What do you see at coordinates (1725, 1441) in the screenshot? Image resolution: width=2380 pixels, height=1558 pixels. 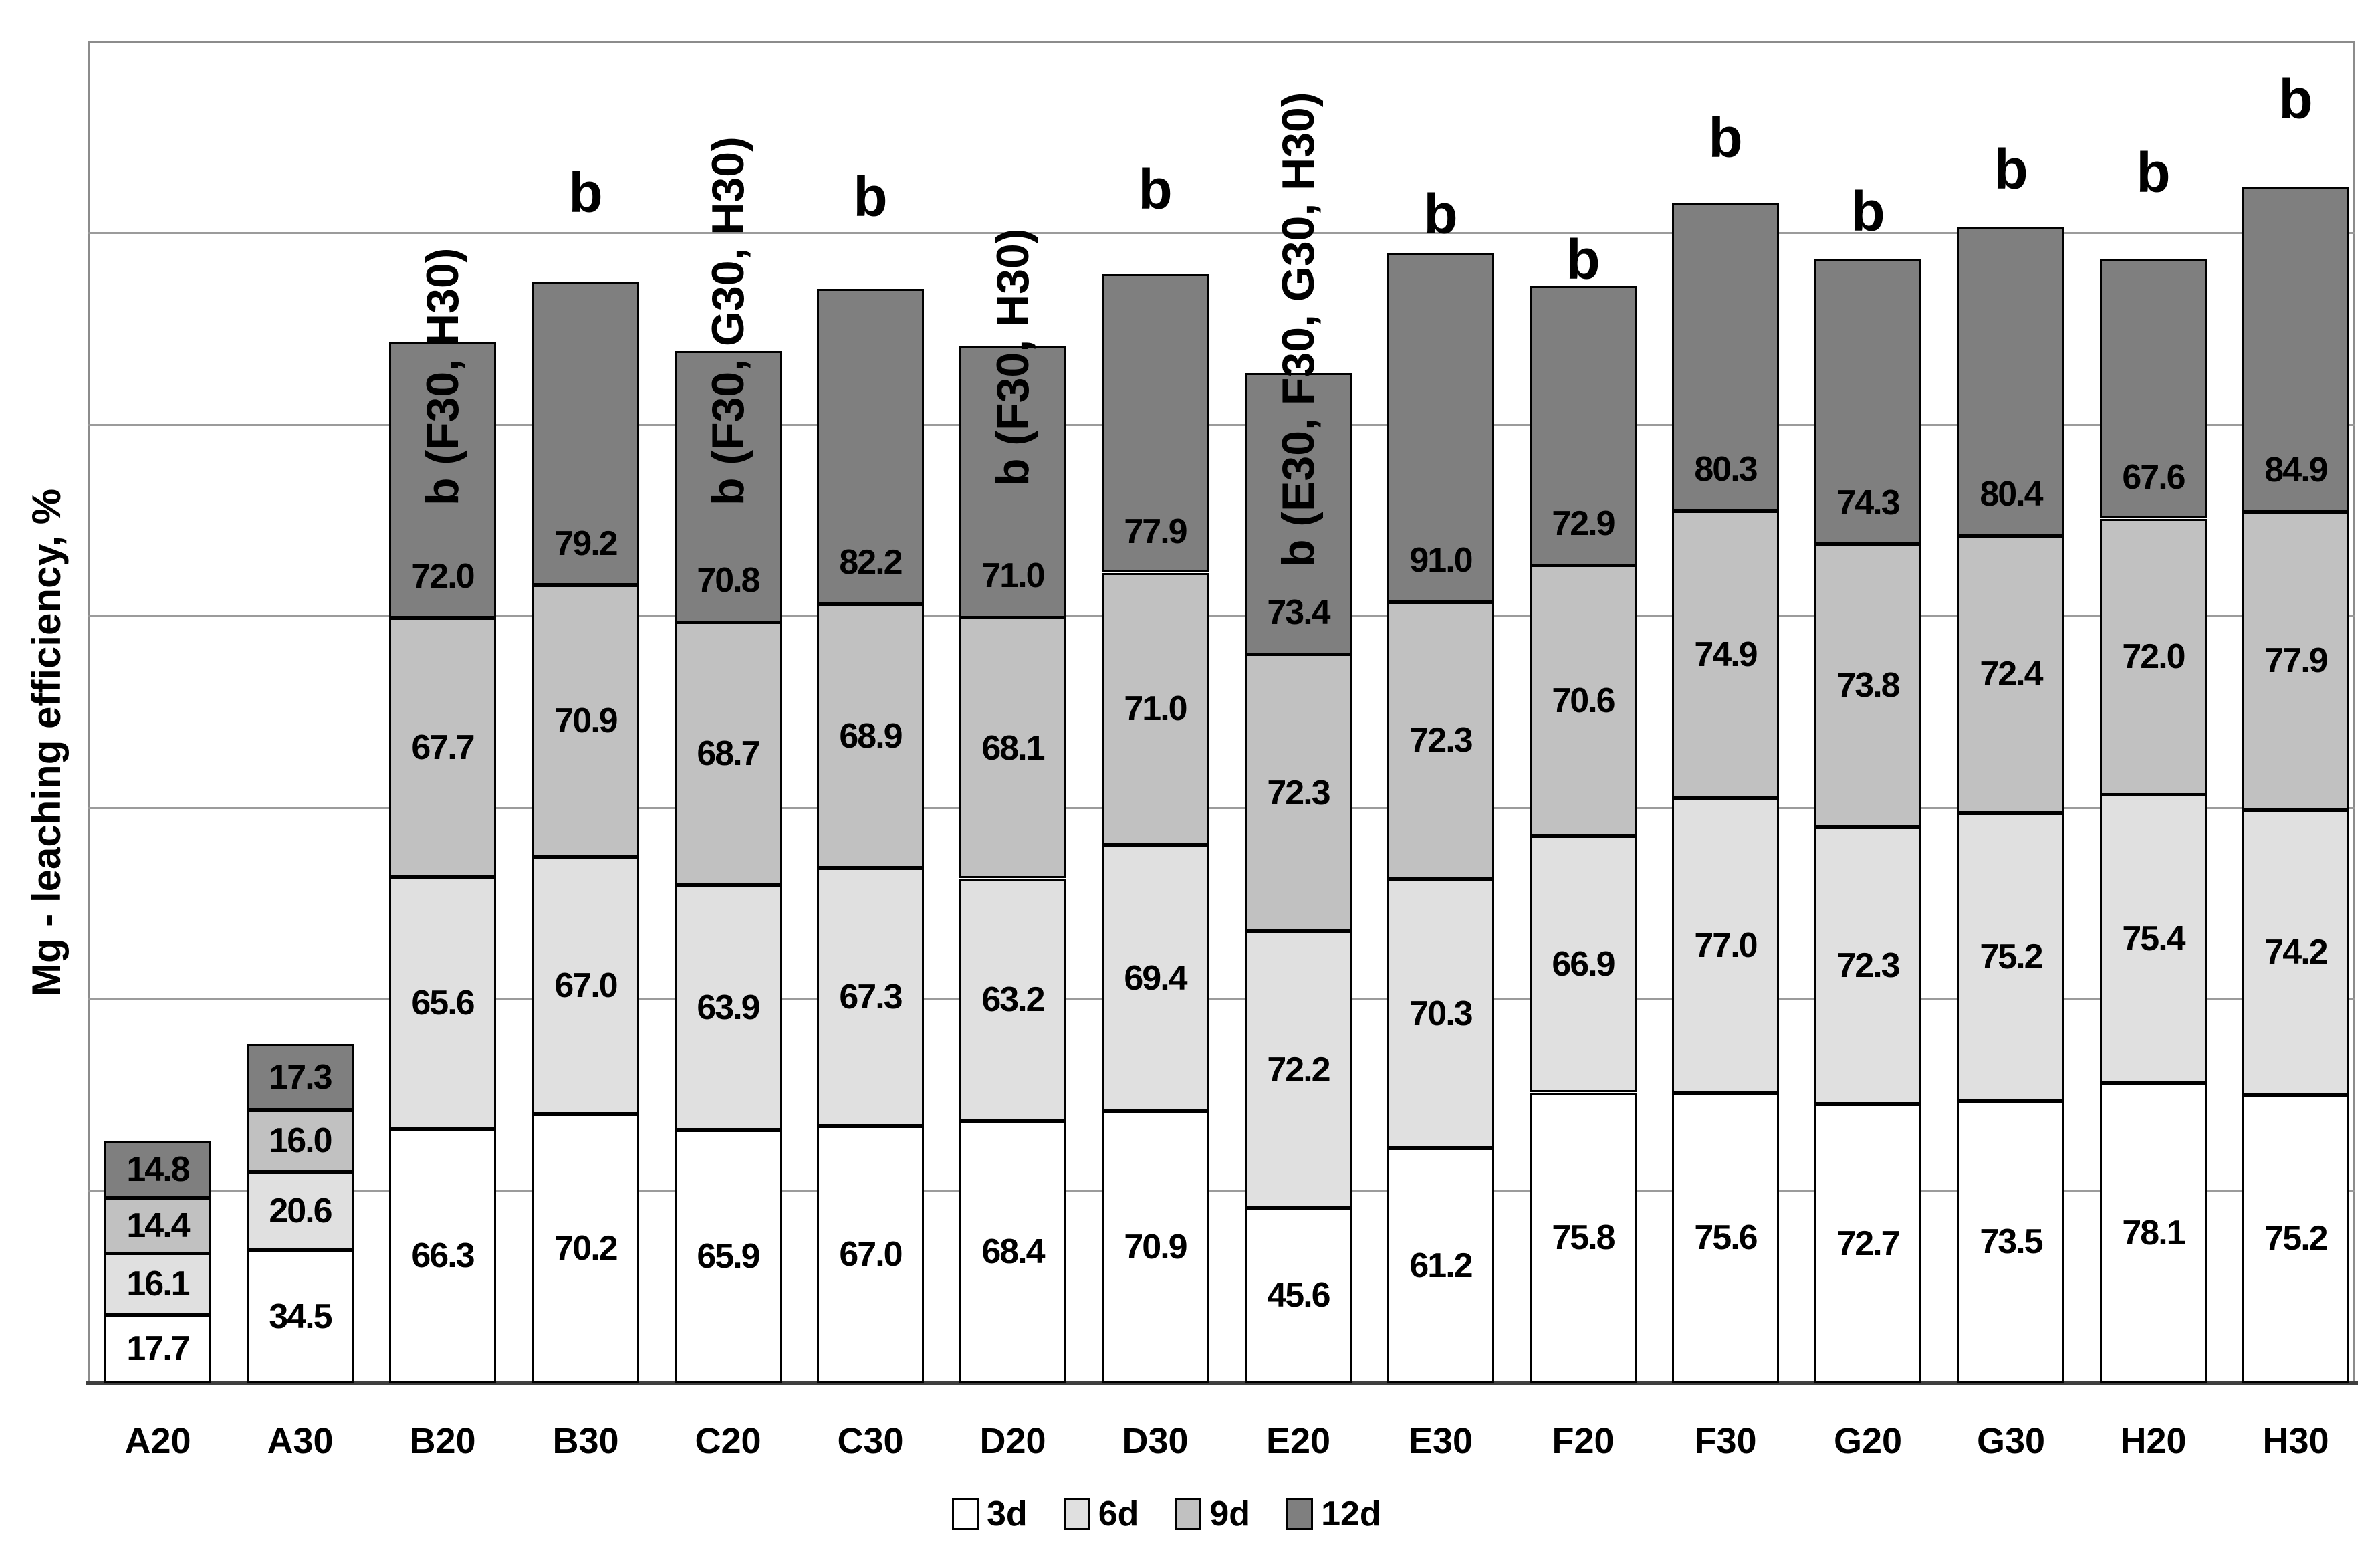 I see `x-axis-label-F30: F30` at bounding box center [1725, 1441].